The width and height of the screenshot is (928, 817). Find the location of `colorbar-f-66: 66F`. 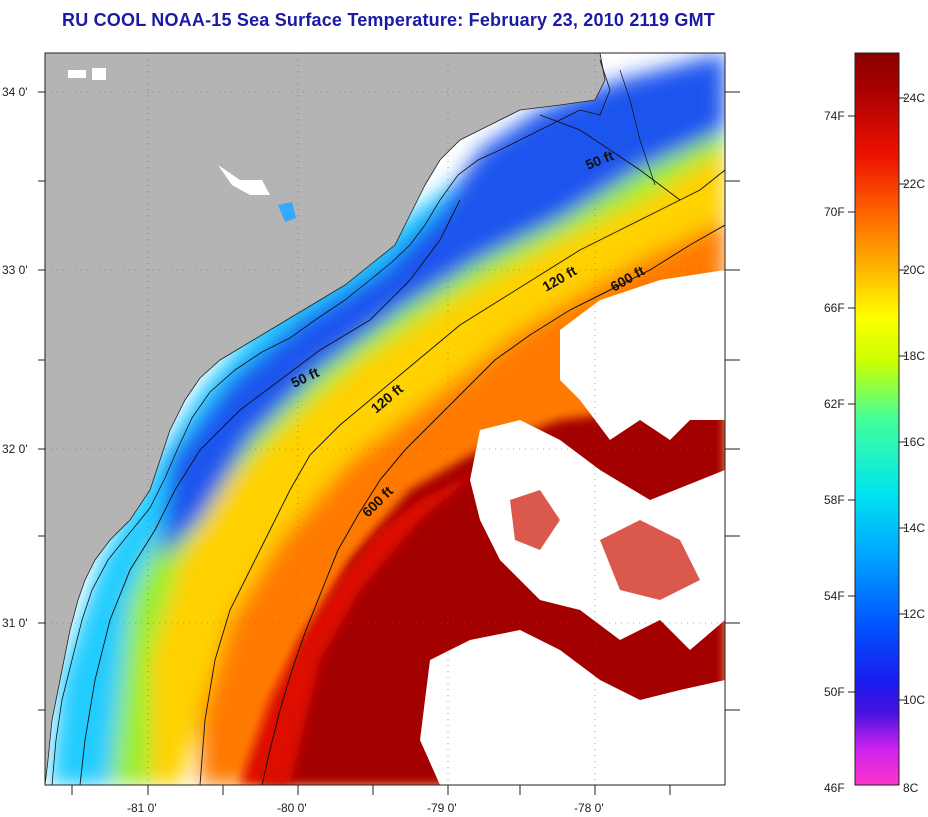

colorbar-f-66: 66F is located at coordinates (834, 308).